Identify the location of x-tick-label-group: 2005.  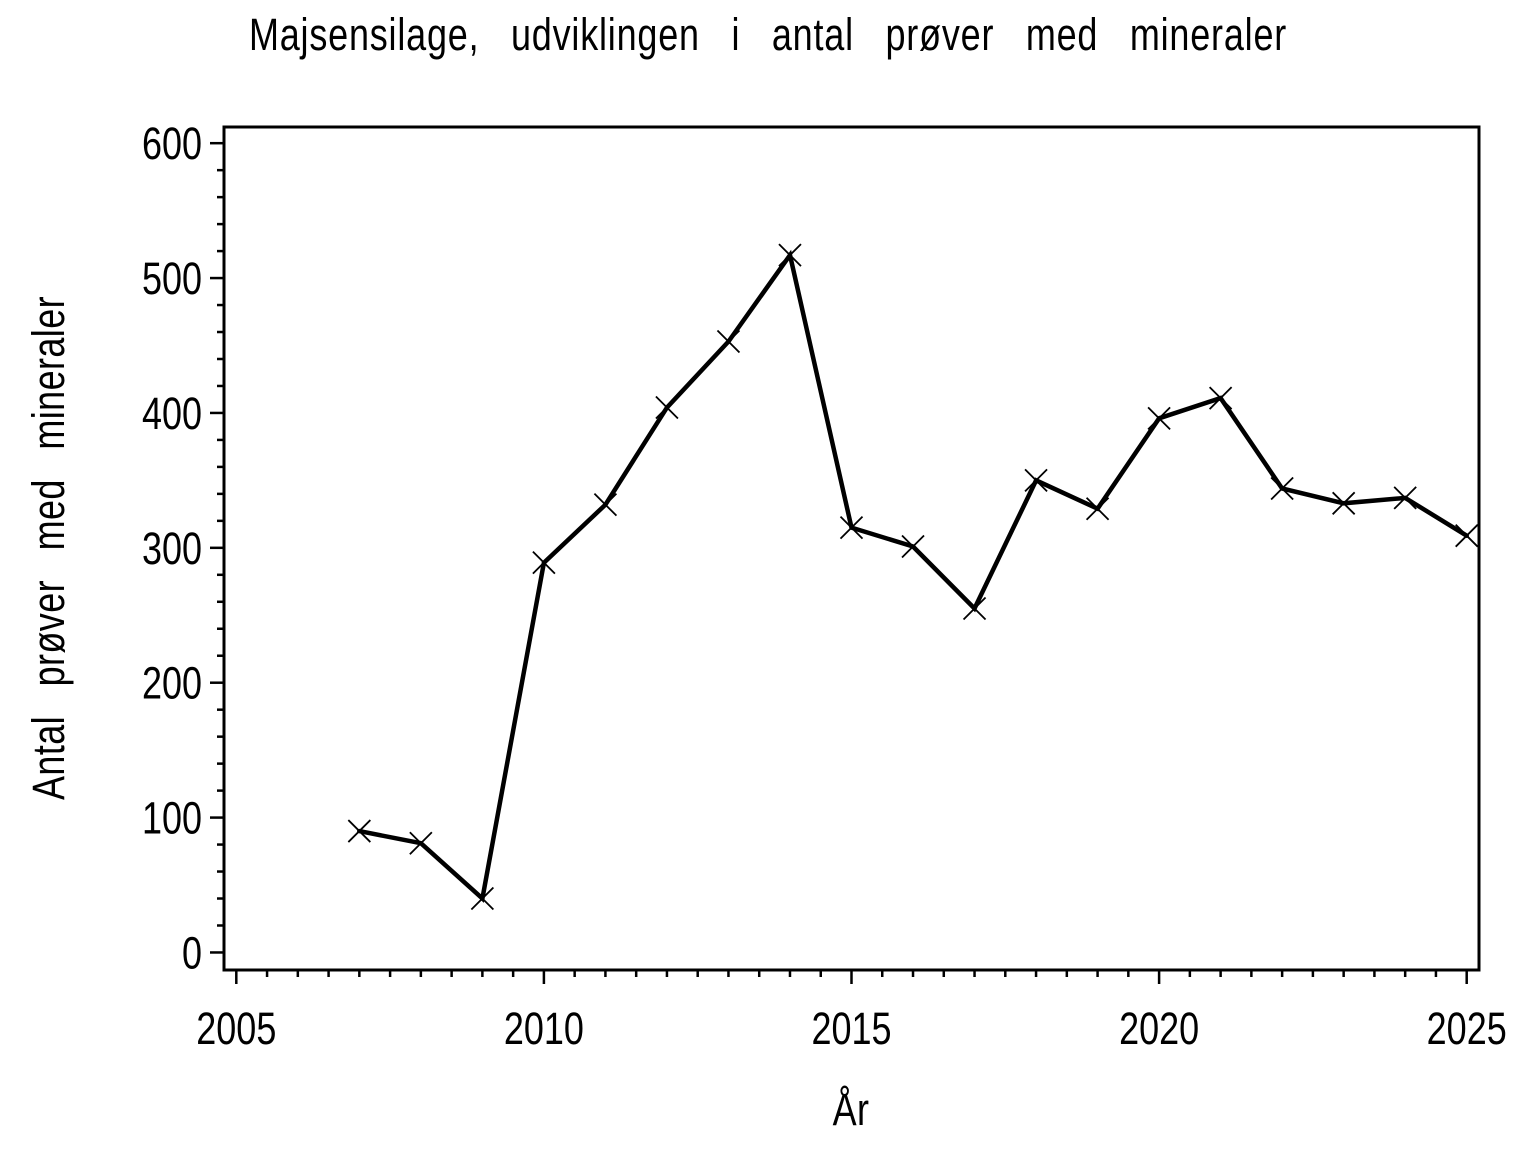
(236, 1028).